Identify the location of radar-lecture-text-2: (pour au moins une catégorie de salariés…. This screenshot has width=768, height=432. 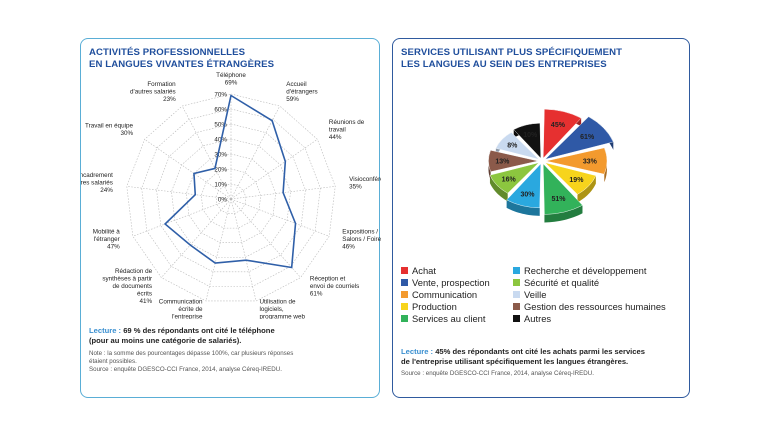
(165, 340).